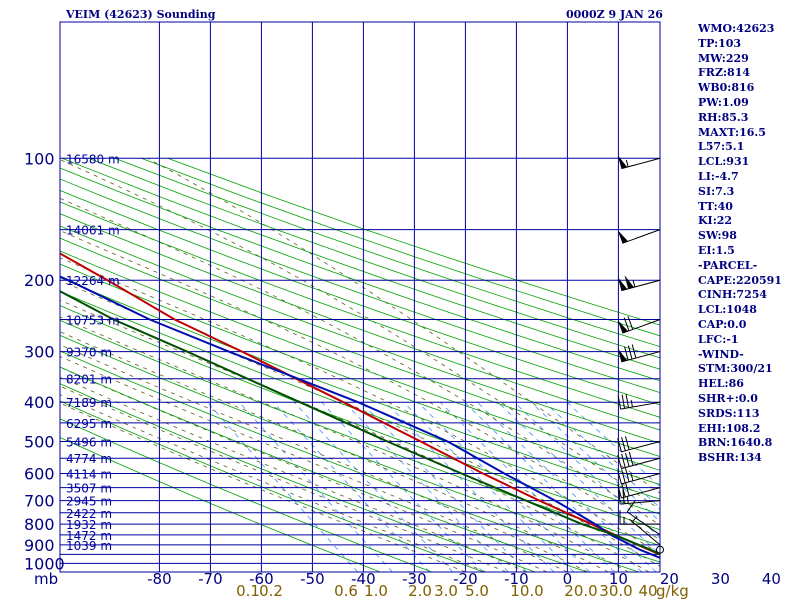 This screenshot has height=600, width=800. Describe the element at coordinates (724, 162) in the screenshot. I see `index-row: LCL:931` at that location.